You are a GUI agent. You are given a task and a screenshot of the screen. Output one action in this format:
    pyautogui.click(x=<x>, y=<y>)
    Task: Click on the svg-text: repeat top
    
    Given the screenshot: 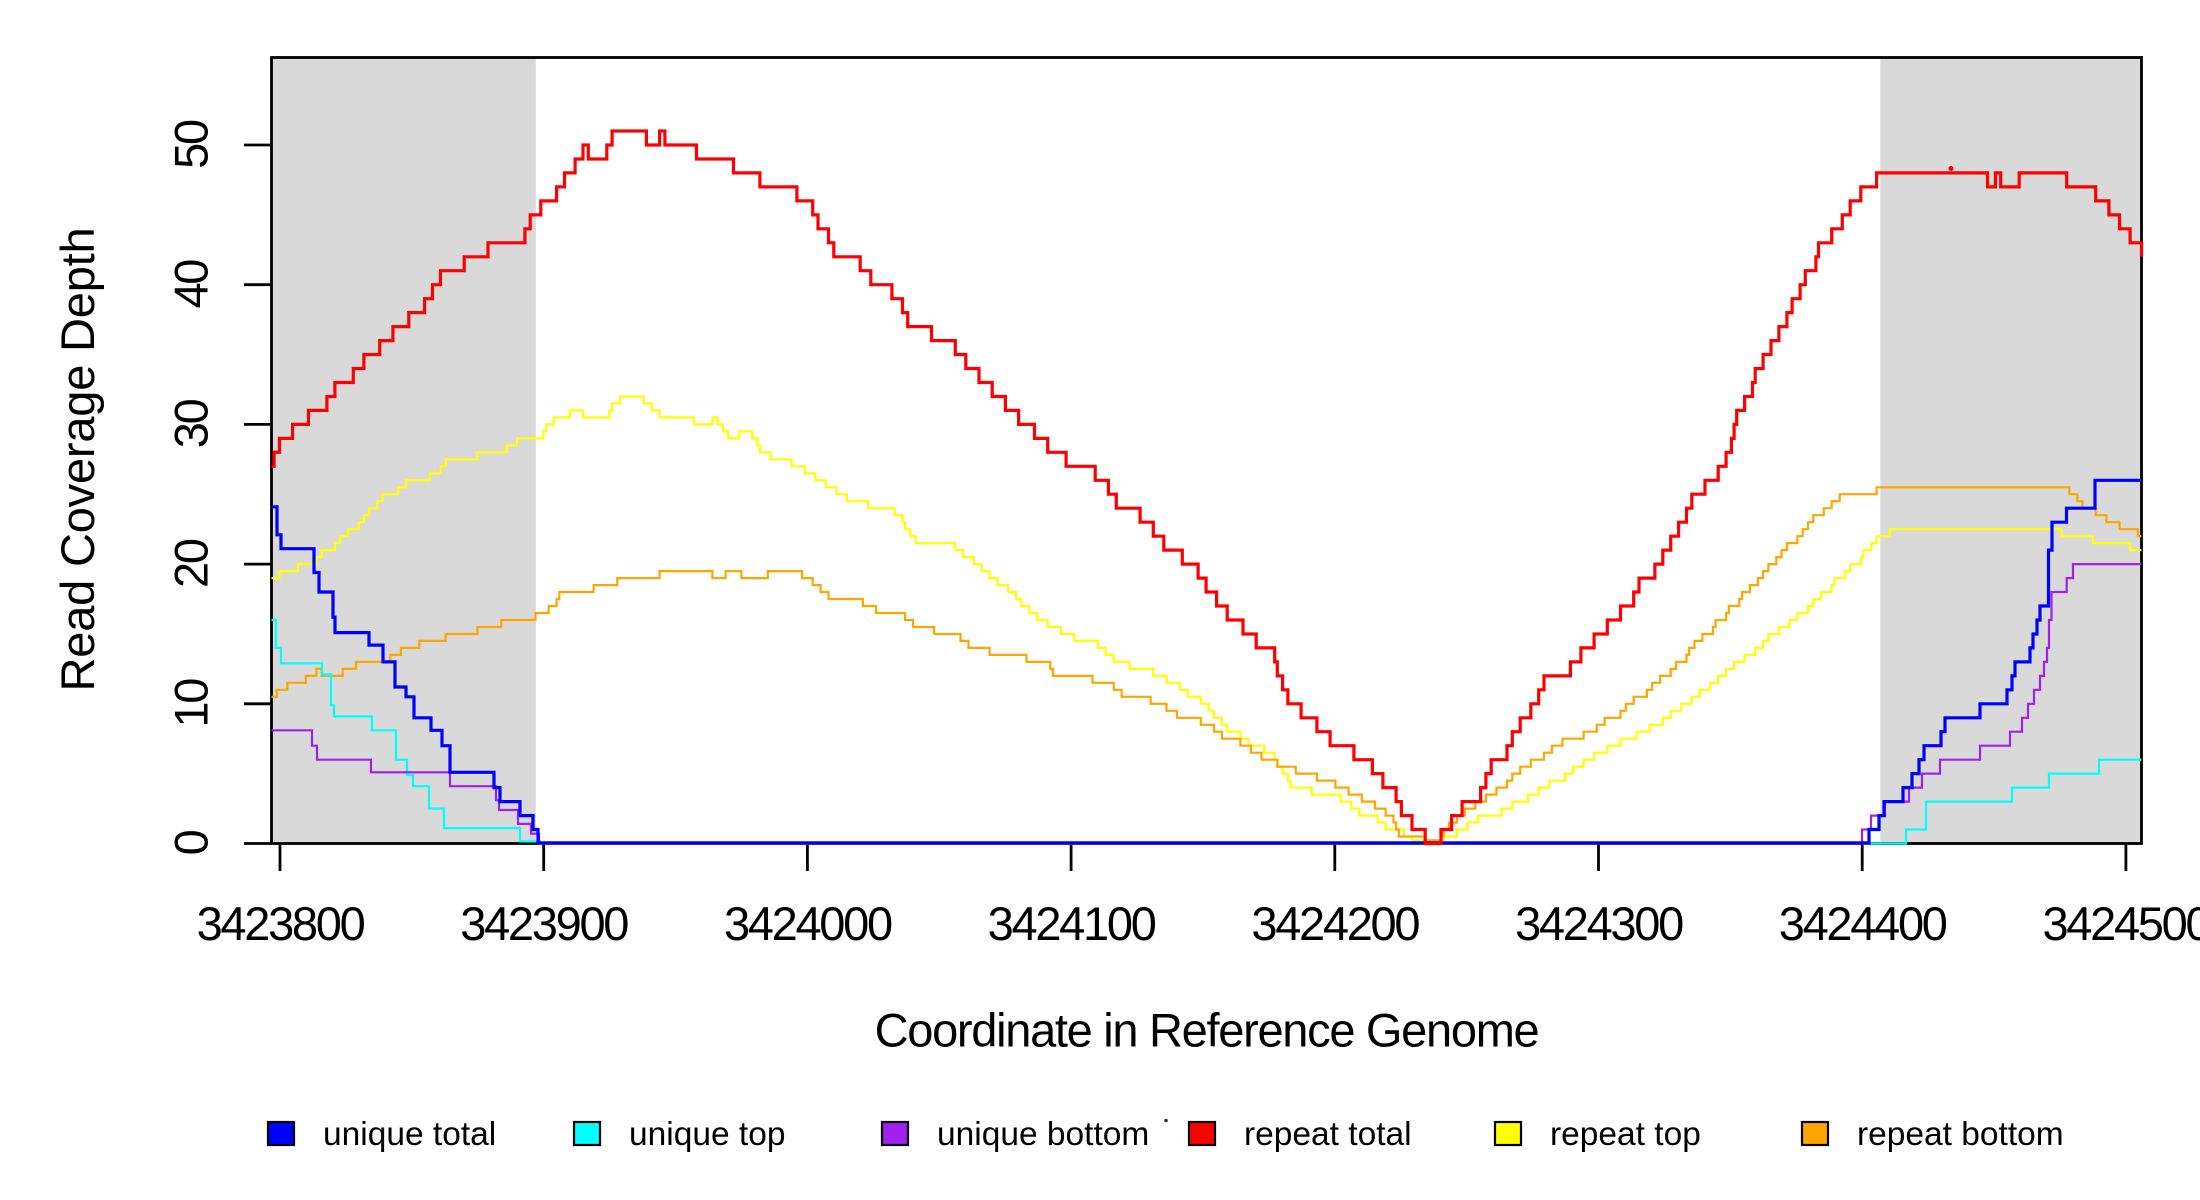 What is the action you would take?
    pyautogui.click(x=1625, y=1134)
    